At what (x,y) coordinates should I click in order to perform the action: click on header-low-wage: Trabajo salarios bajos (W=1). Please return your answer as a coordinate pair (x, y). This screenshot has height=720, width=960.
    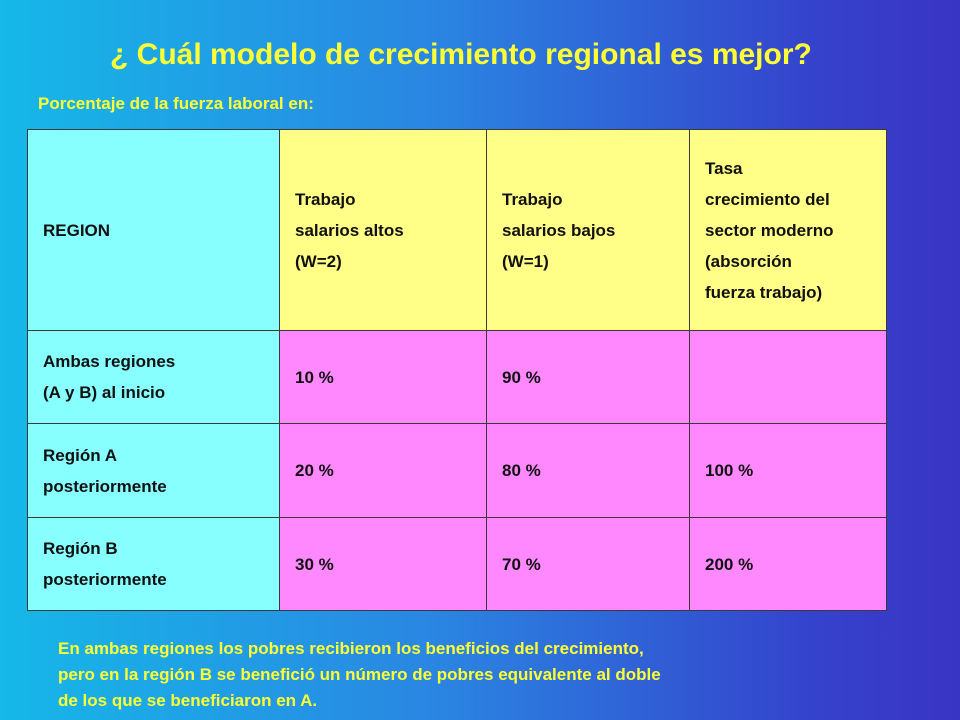
    Looking at the image, I should click on (588, 230).